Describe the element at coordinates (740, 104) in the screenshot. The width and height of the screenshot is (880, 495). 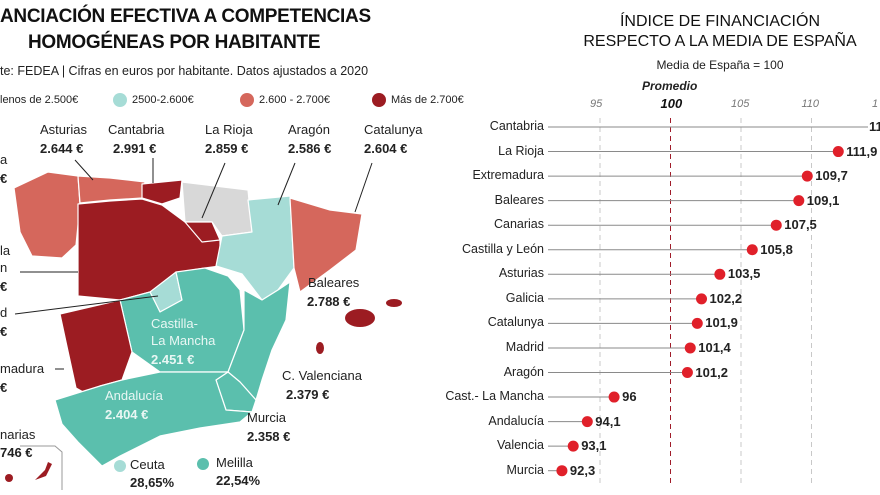
I see `x-tick-label: 105` at that location.